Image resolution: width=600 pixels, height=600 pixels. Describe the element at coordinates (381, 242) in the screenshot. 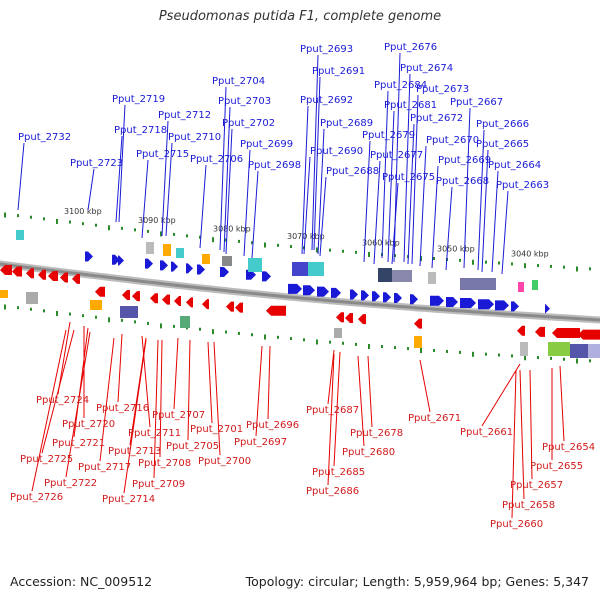

I see `kbp-tick-label: 3060 kbp` at that location.